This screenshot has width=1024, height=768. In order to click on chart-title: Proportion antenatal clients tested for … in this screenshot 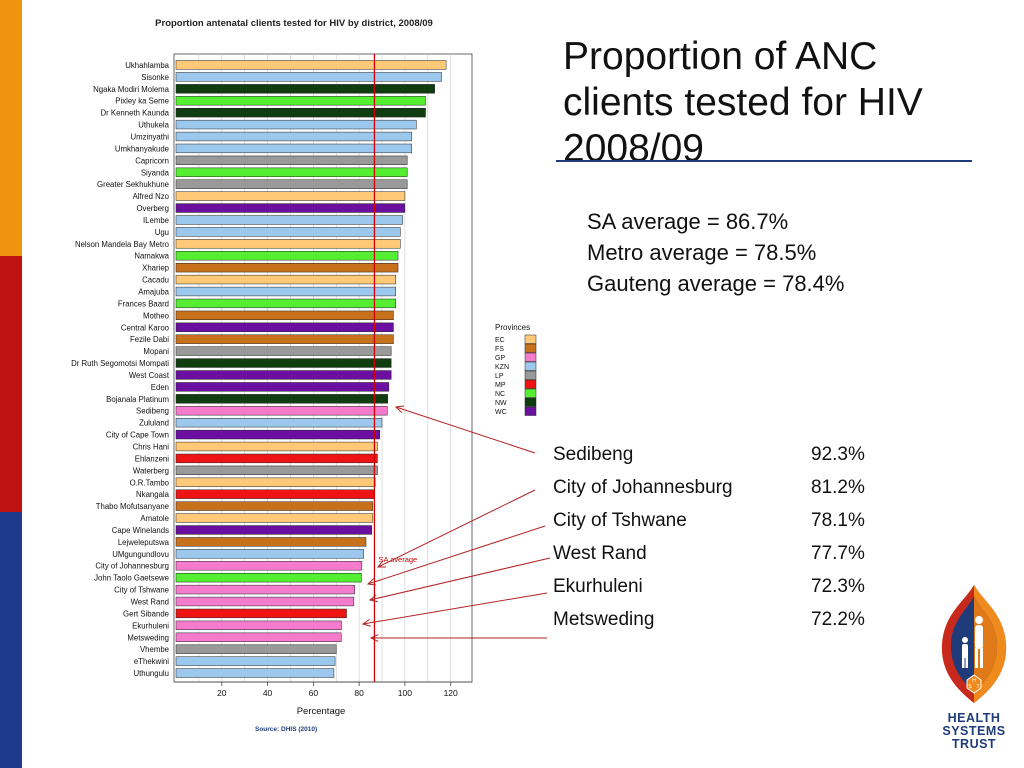, I will do `click(294, 23)`.